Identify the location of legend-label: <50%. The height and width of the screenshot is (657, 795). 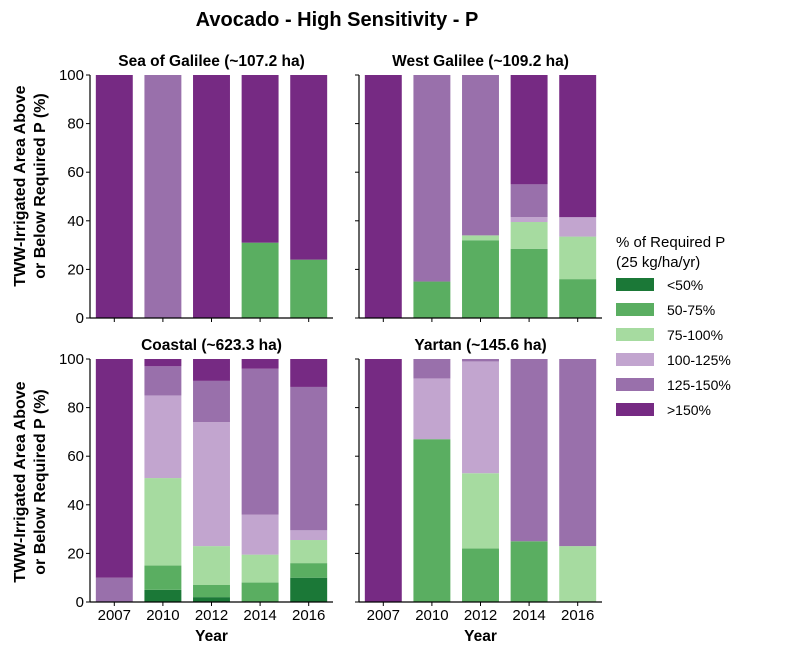
(685, 285).